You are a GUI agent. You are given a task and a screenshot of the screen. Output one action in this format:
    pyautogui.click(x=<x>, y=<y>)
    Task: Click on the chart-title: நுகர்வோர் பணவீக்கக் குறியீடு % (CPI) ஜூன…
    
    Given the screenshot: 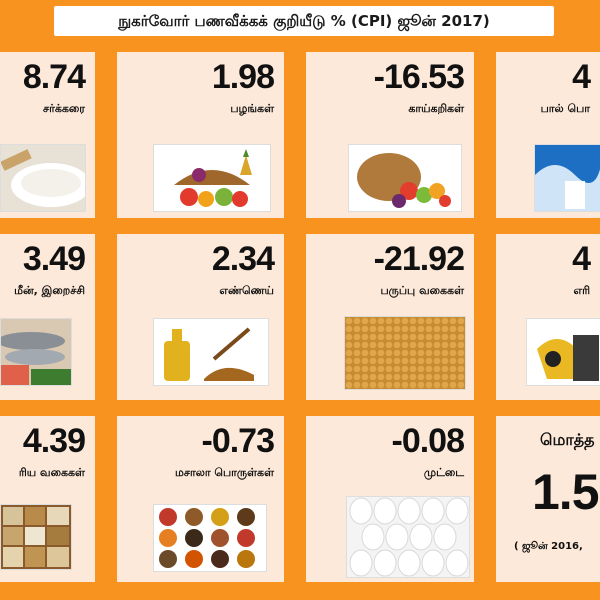 What is the action you would take?
    pyautogui.click(x=304, y=21)
    